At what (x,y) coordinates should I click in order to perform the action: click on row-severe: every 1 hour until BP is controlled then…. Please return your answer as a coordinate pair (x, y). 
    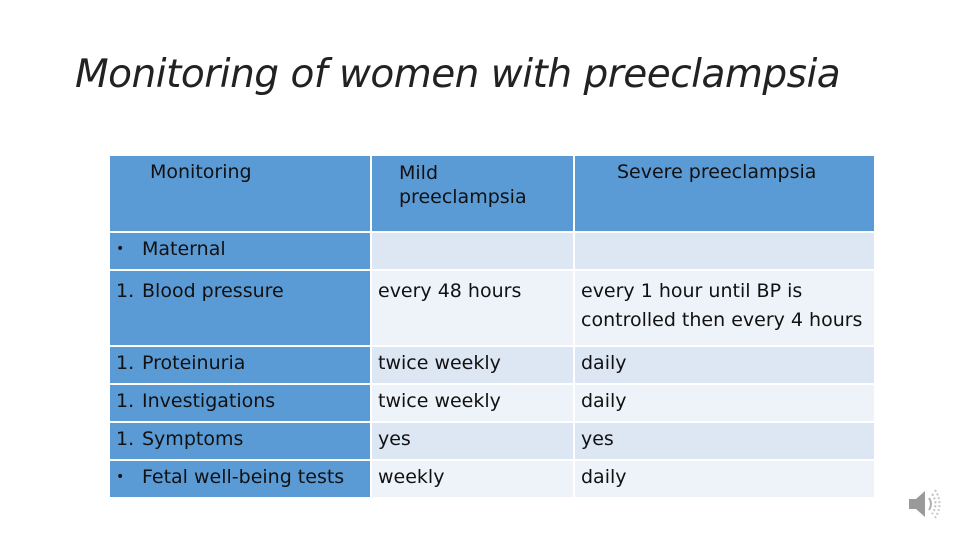
    Looking at the image, I should click on (724, 309).